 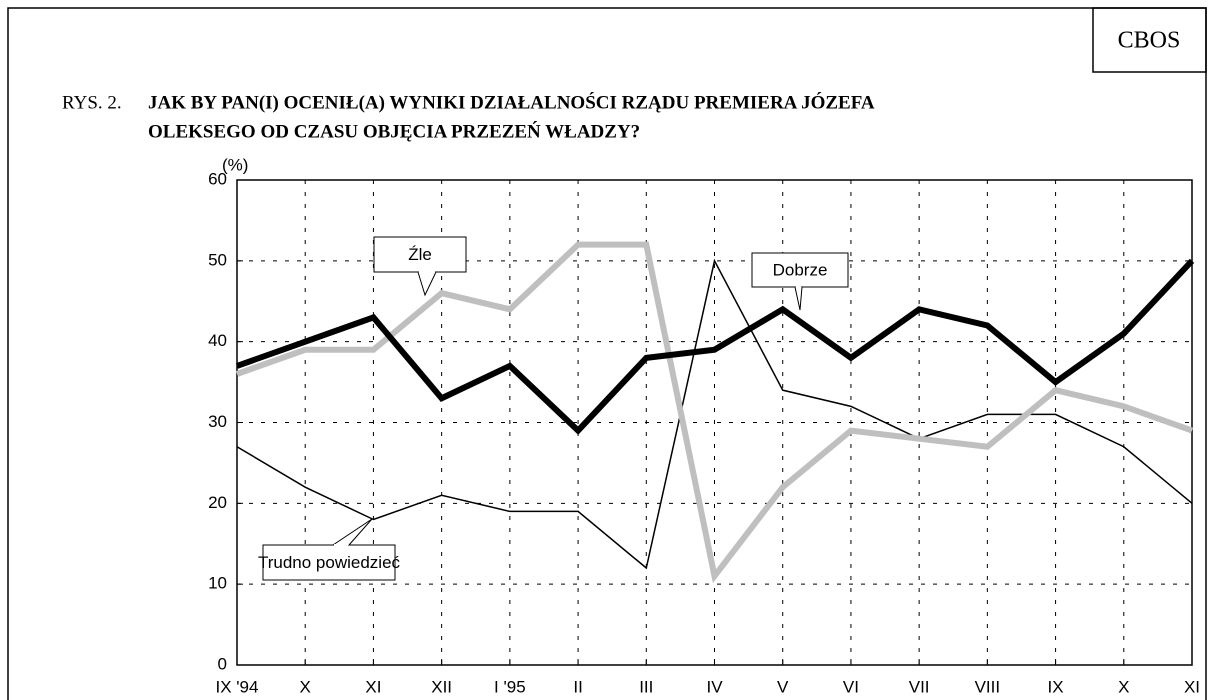 What do you see at coordinates (217, 421) in the screenshot?
I see `y-tick-label: 30` at bounding box center [217, 421].